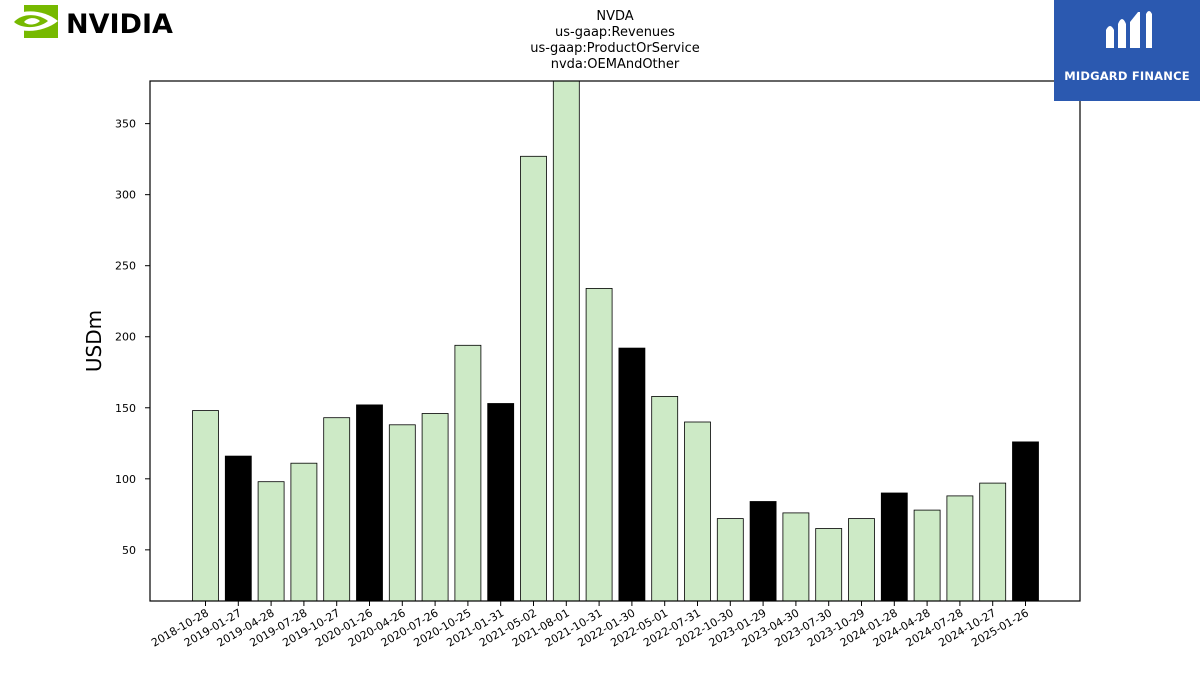  Describe the element at coordinates (125, 479) in the screenshot. I see `y-tick-label: 100` at that location.